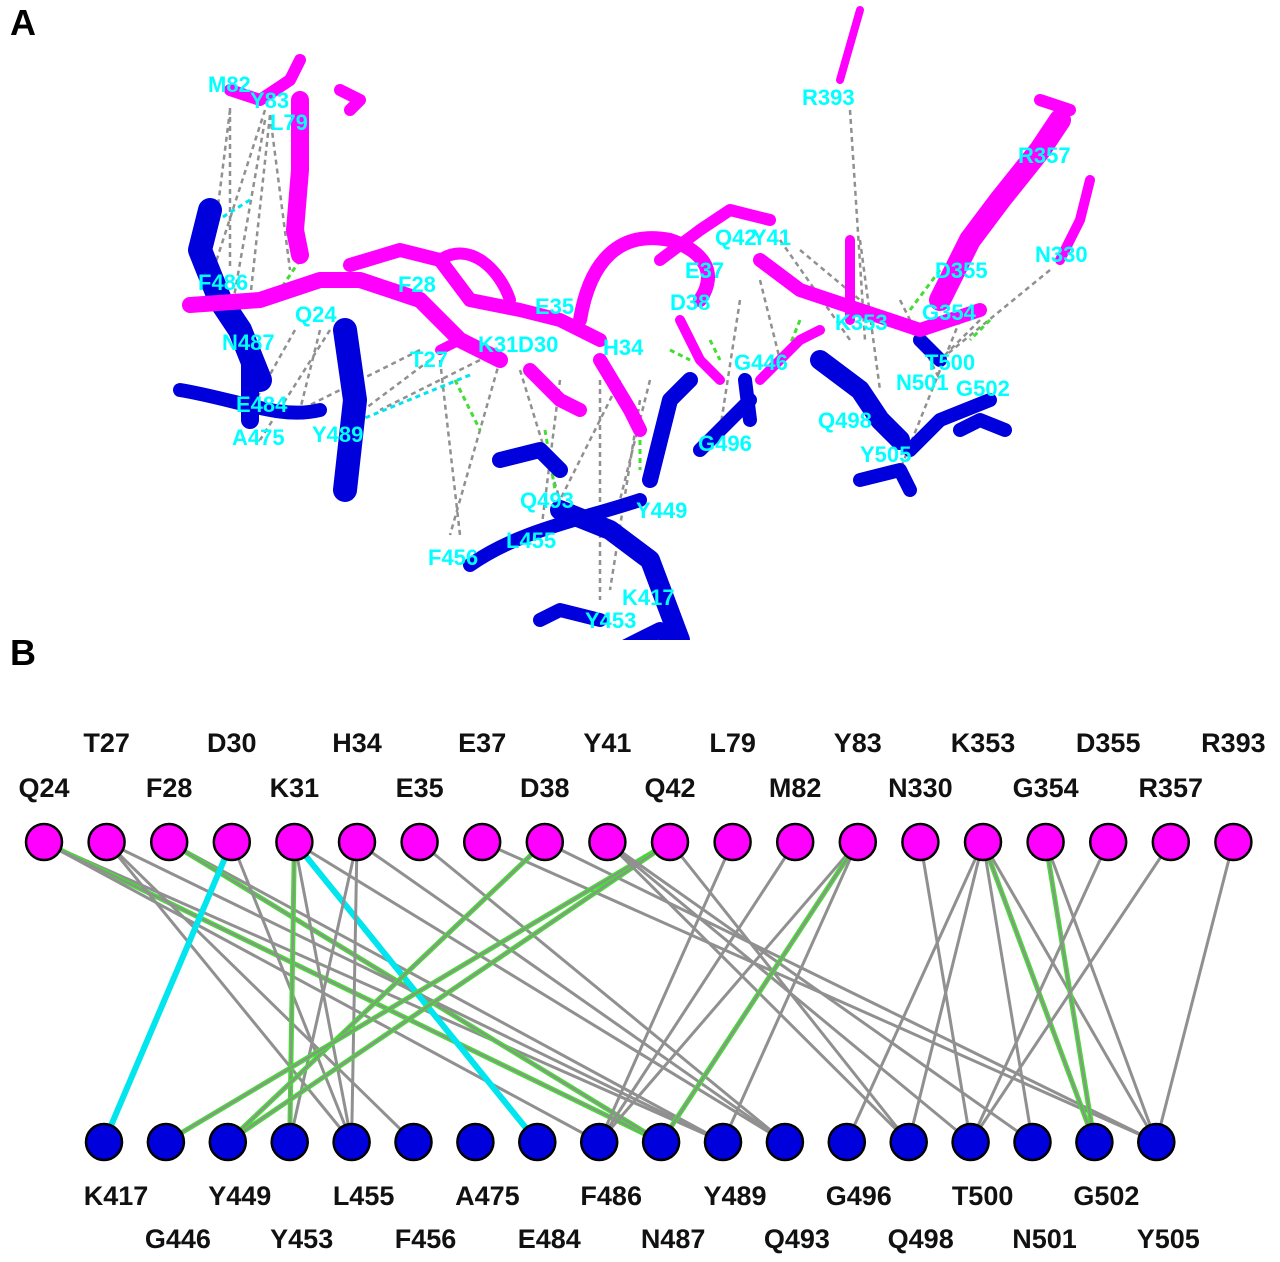  I want to click on edge-q42-y449-core, so click(449, 992).